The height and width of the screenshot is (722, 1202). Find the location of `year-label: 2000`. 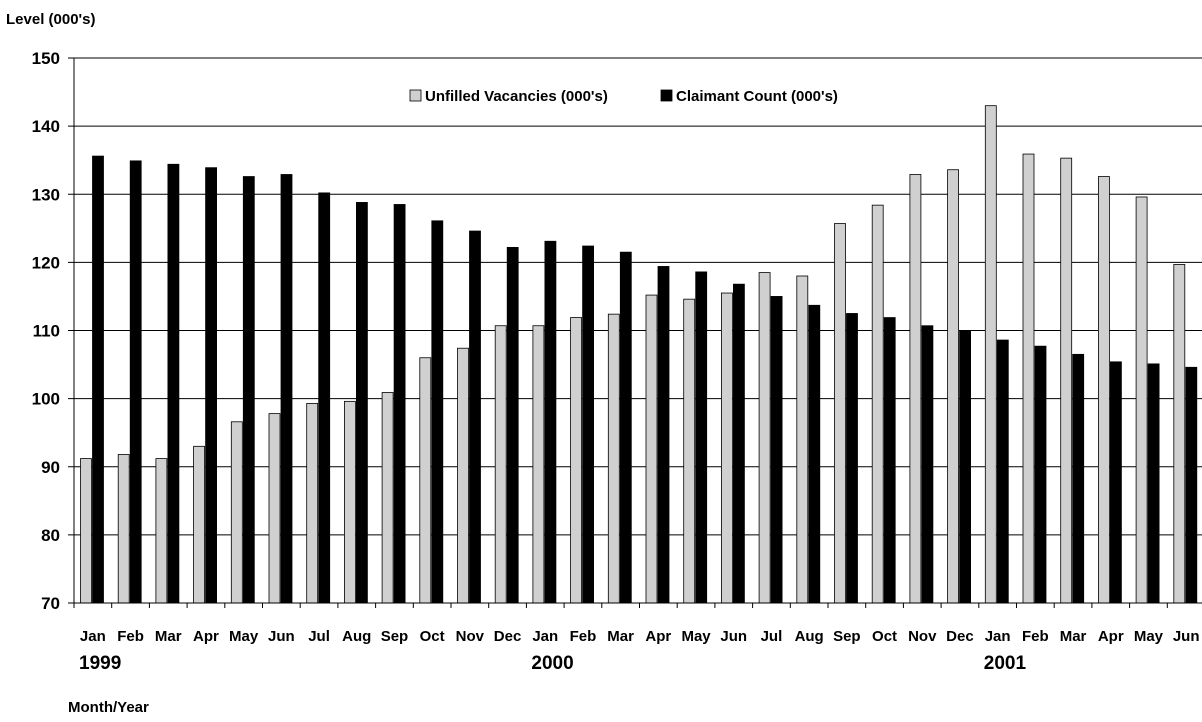

year-label: 2000 is located at coordinates (552, 663).